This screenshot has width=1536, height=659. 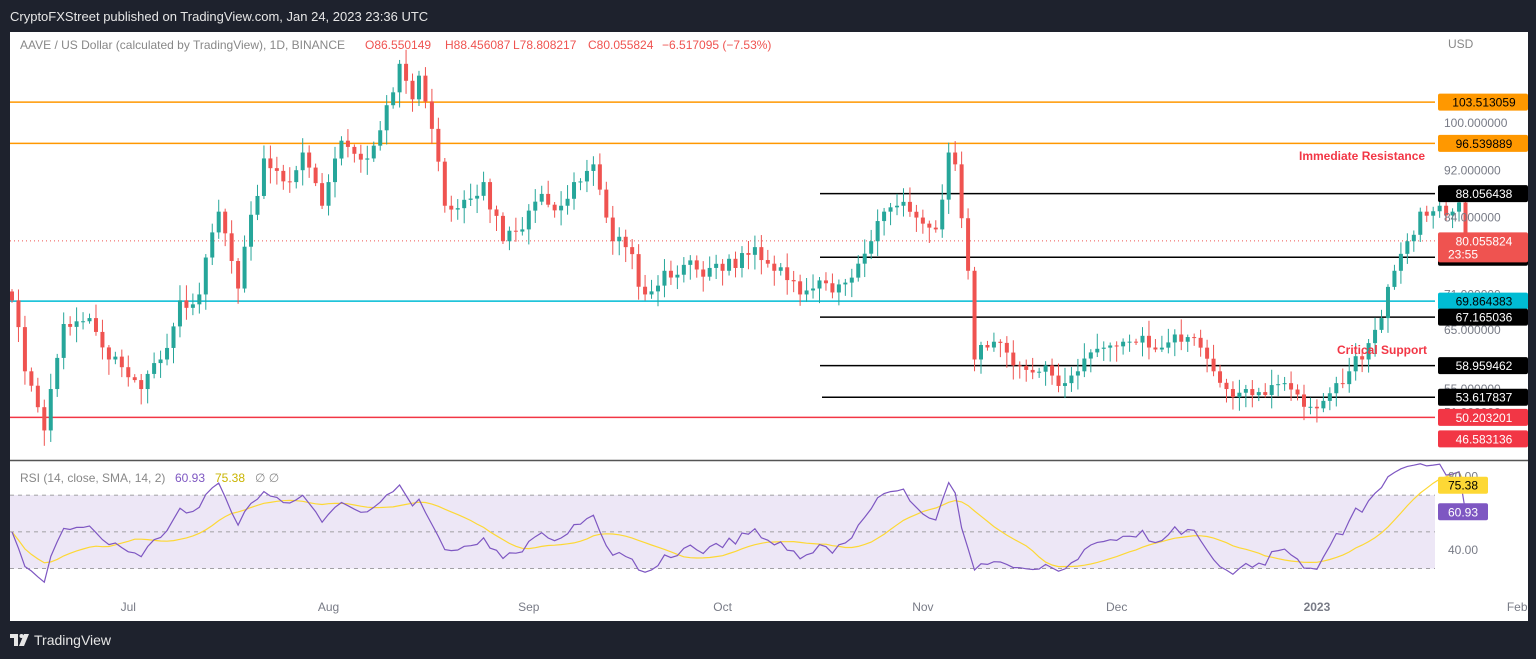 I want to click on rsi-badge: 60.93, so click(x=1463, y=512).